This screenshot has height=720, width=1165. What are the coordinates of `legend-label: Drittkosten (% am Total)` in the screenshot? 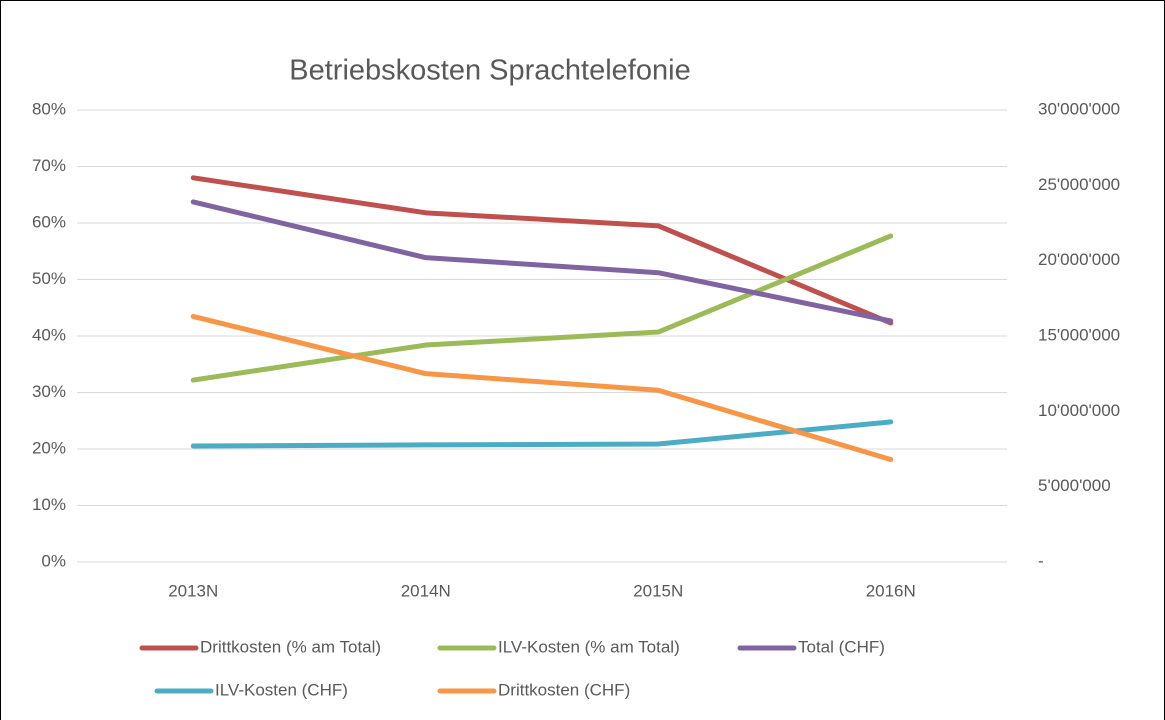 It's located at (290, 646).